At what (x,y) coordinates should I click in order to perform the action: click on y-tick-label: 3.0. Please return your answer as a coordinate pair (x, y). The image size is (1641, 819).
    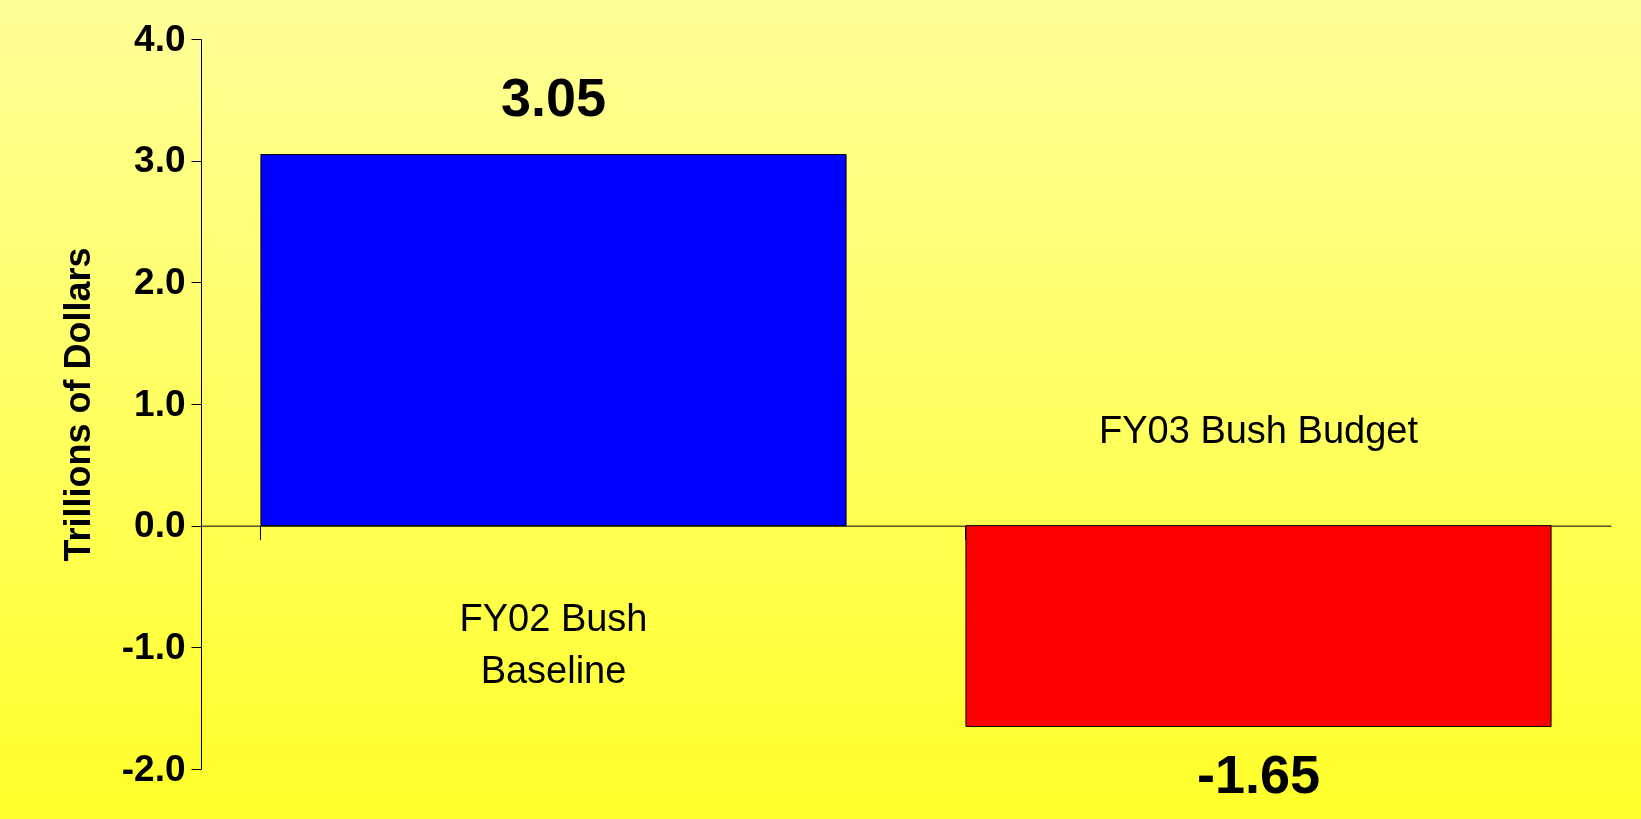
    Looking at the image, I should click on (160, 160).